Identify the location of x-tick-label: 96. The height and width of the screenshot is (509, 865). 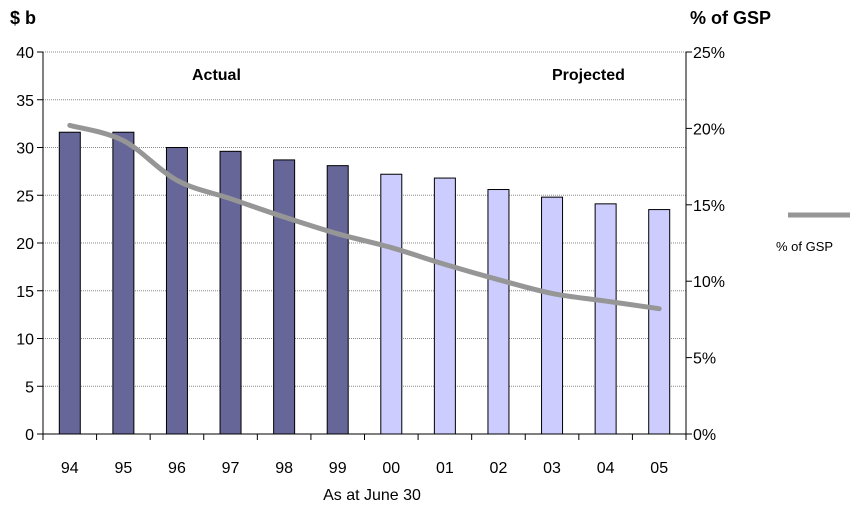
(177, 468).